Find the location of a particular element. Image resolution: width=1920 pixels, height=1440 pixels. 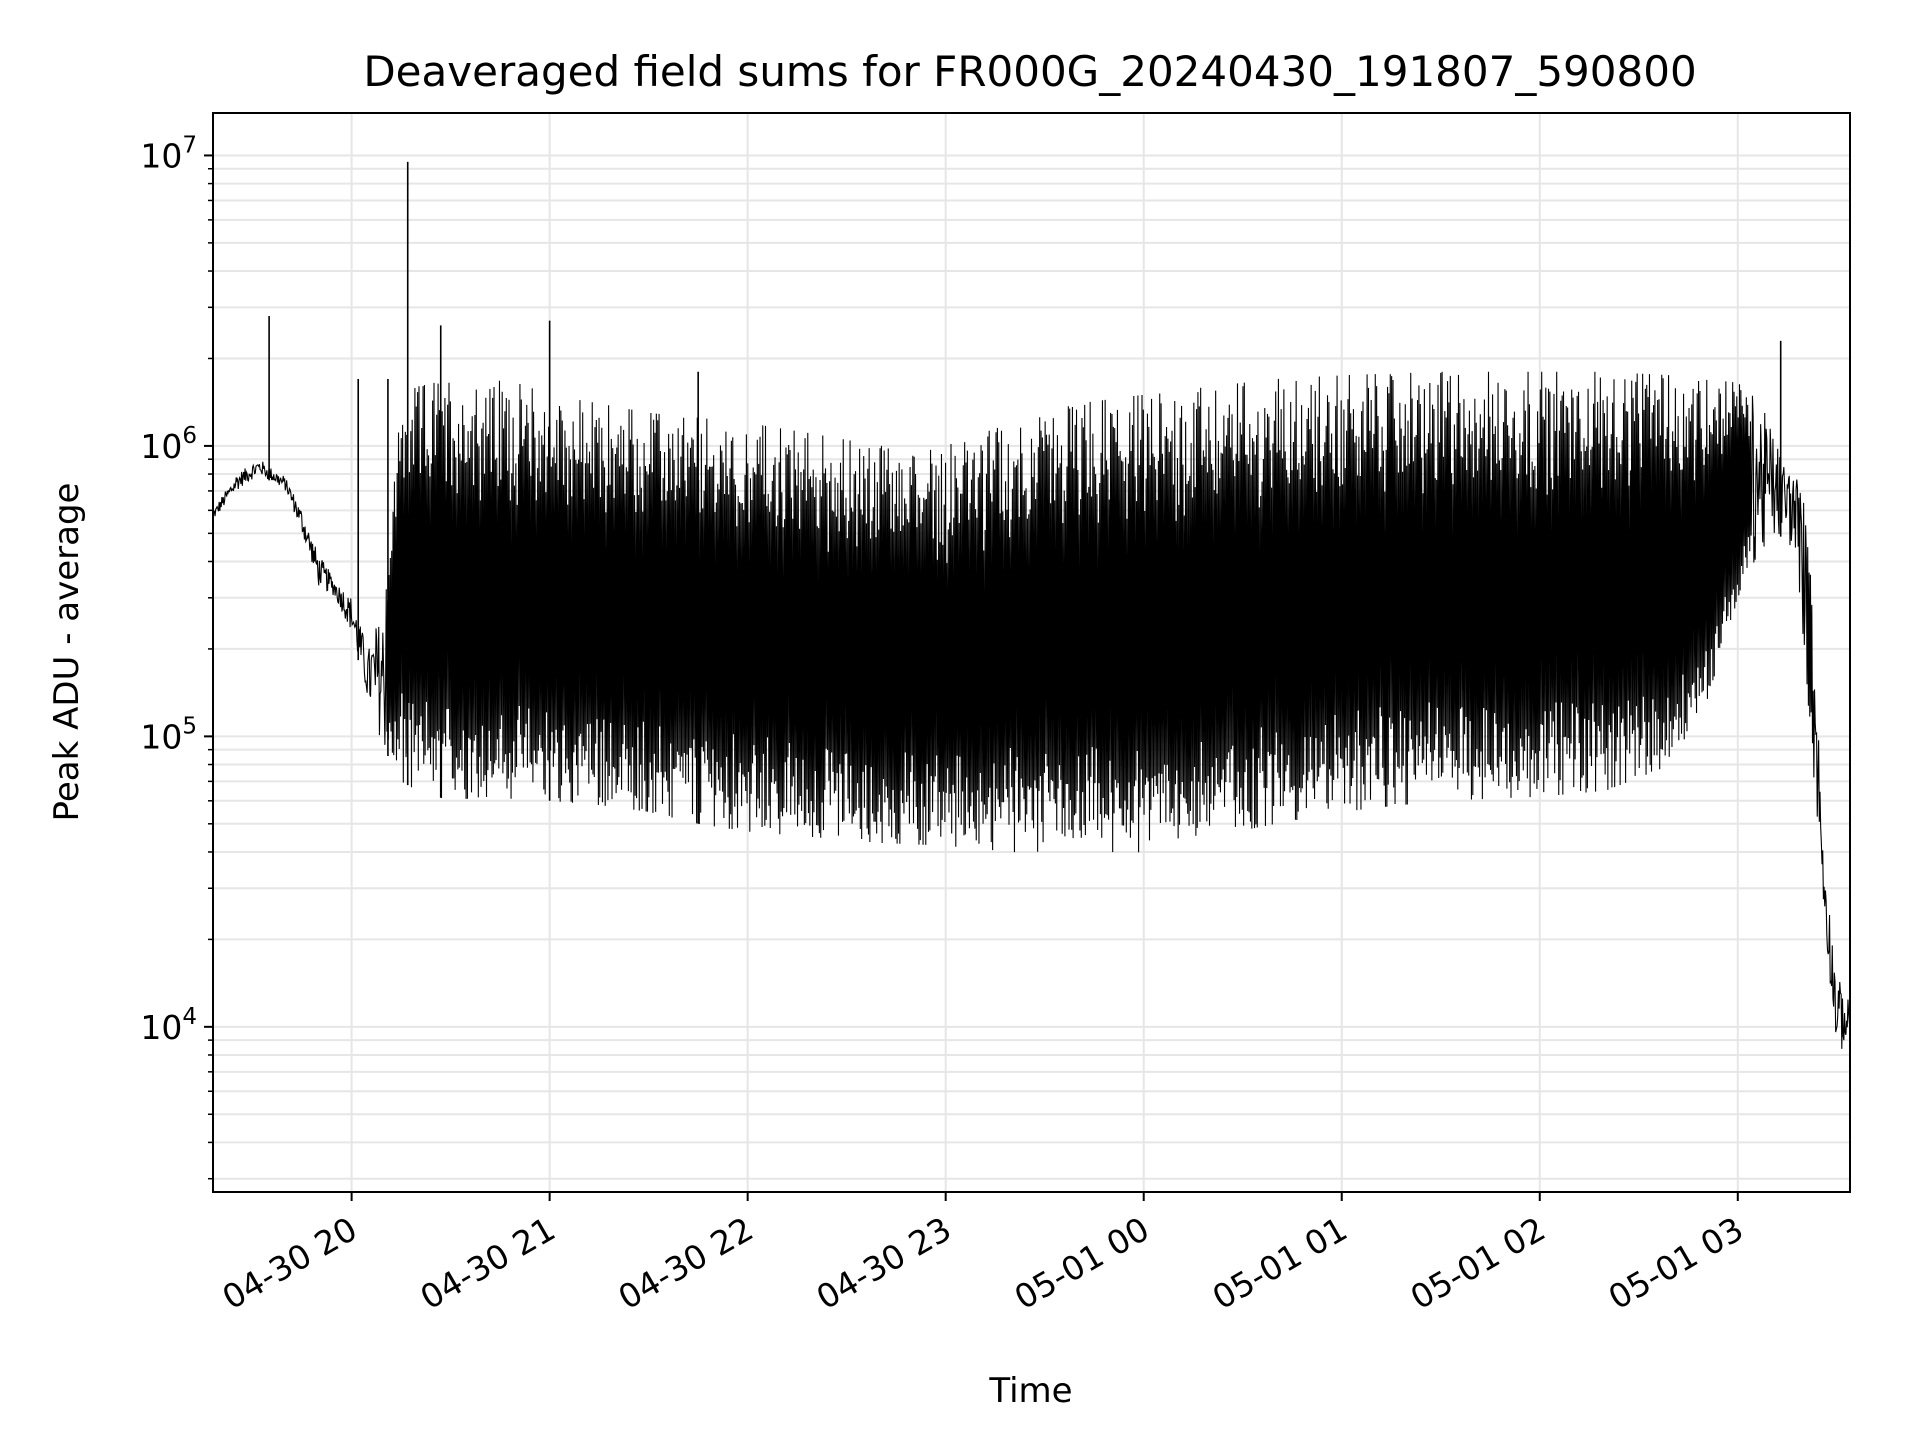

y-tick-label: 106 is located at coordinates (168, 444).